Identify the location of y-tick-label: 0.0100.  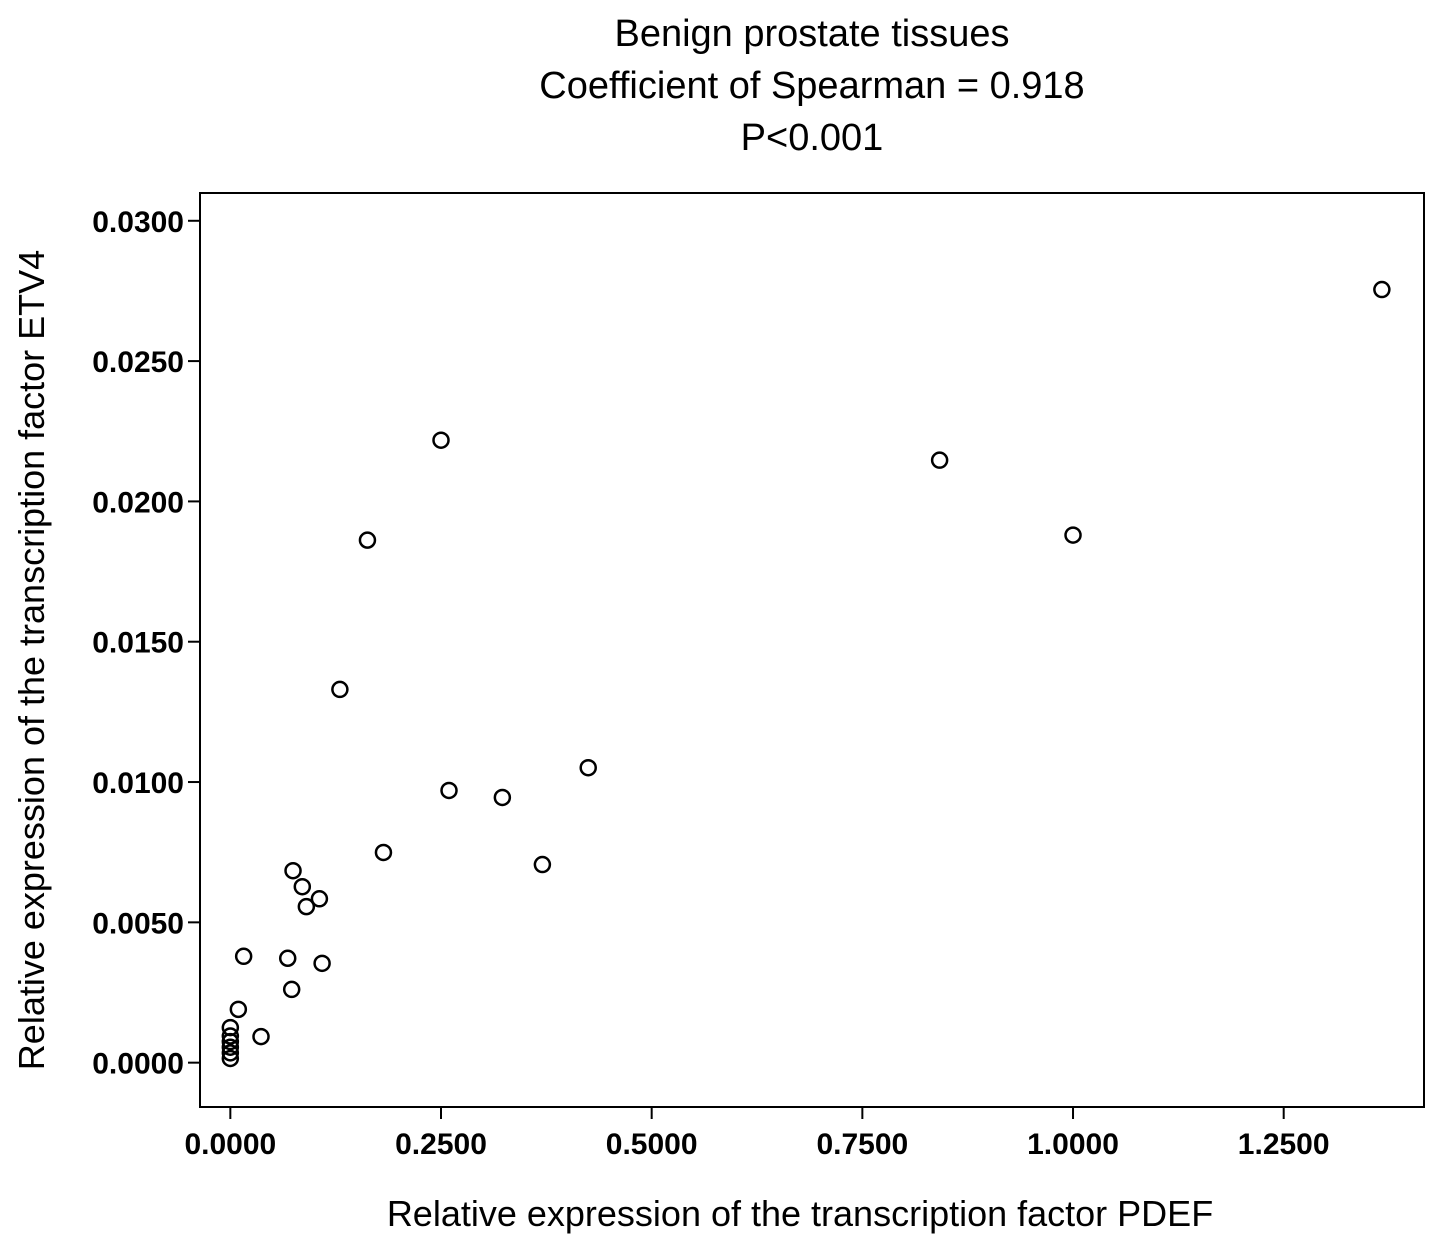
(138, 783).